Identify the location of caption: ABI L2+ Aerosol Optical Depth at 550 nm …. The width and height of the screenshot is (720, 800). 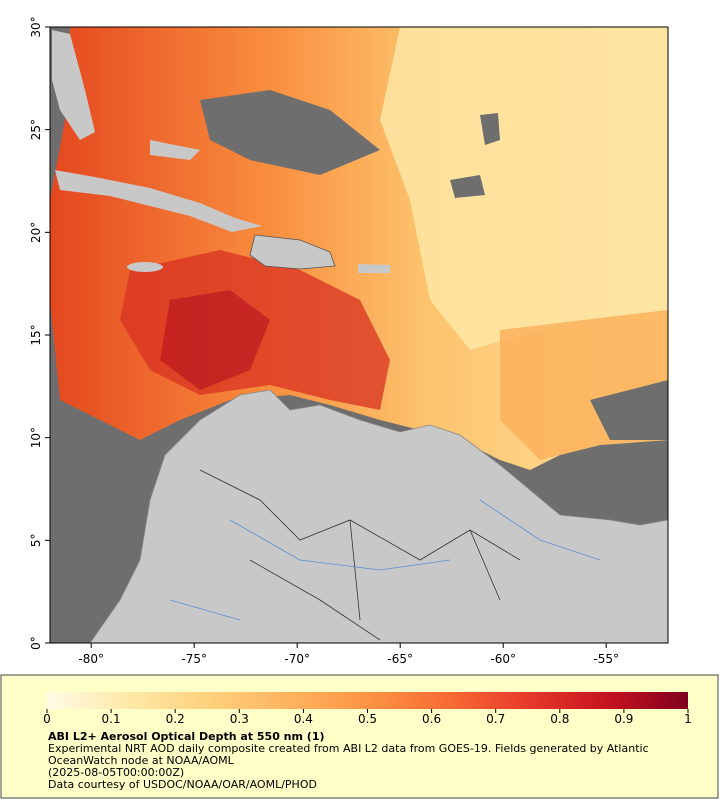
(368, 761).